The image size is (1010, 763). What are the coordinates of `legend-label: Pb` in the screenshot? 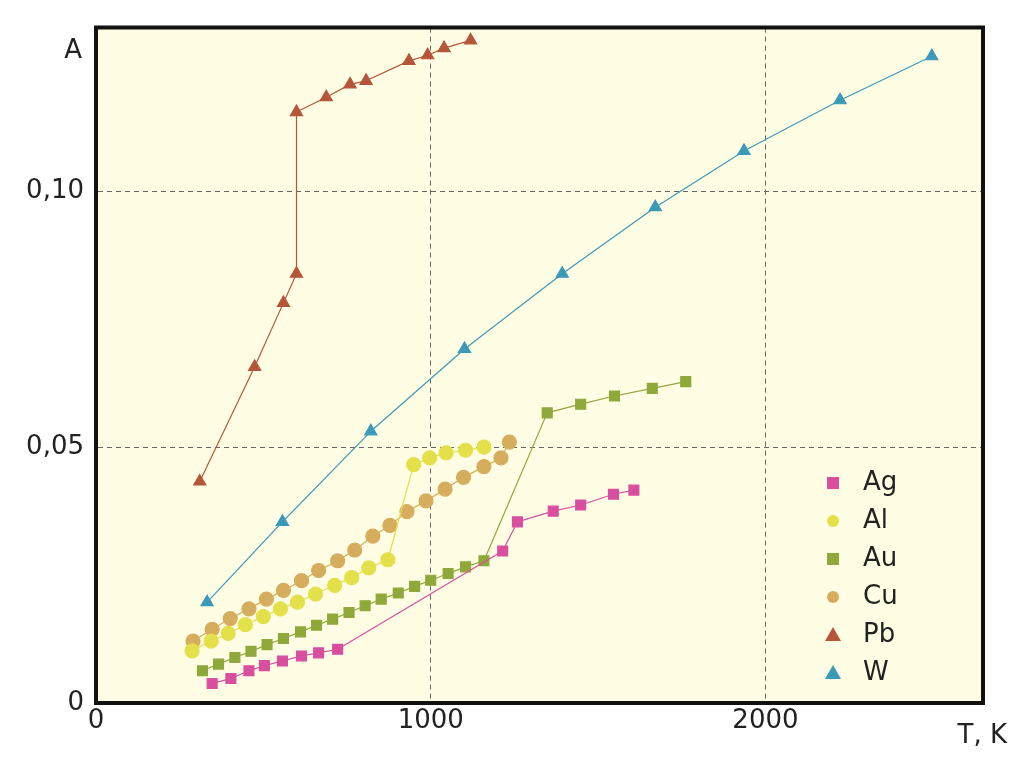 It's located at (879, 632).